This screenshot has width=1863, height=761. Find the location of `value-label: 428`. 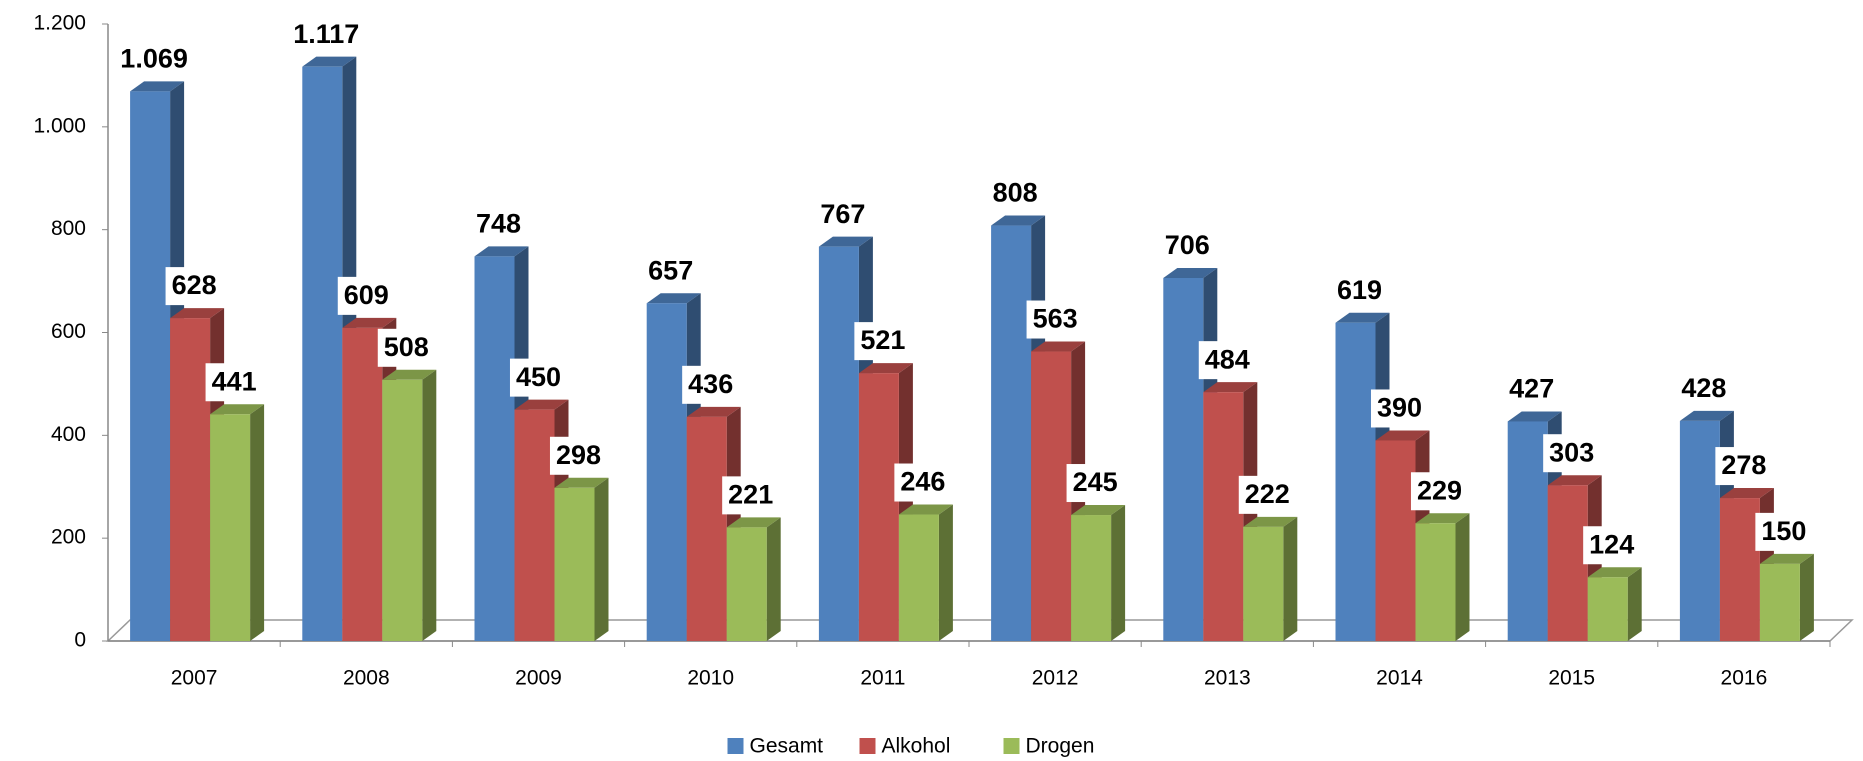

value-label: 428 is located at coordinates (1703, 388).